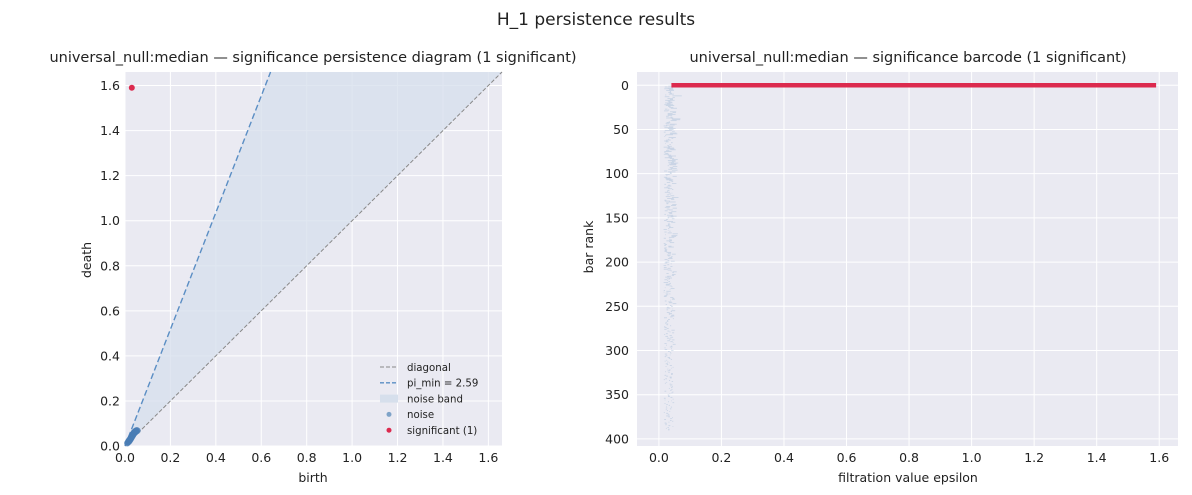  Describe the element at coordinates (110, 130) in the screenshot. I see `y-tick-label: 1.4` at that location.